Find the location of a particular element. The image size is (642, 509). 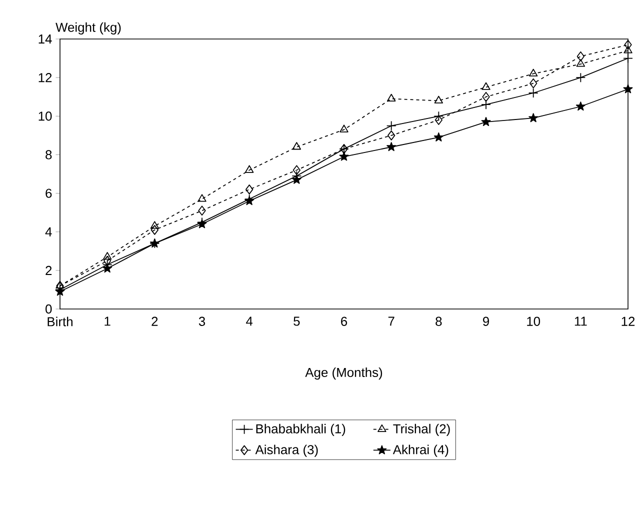

x-tick-label: 5 is located at coordinates (297, 321).